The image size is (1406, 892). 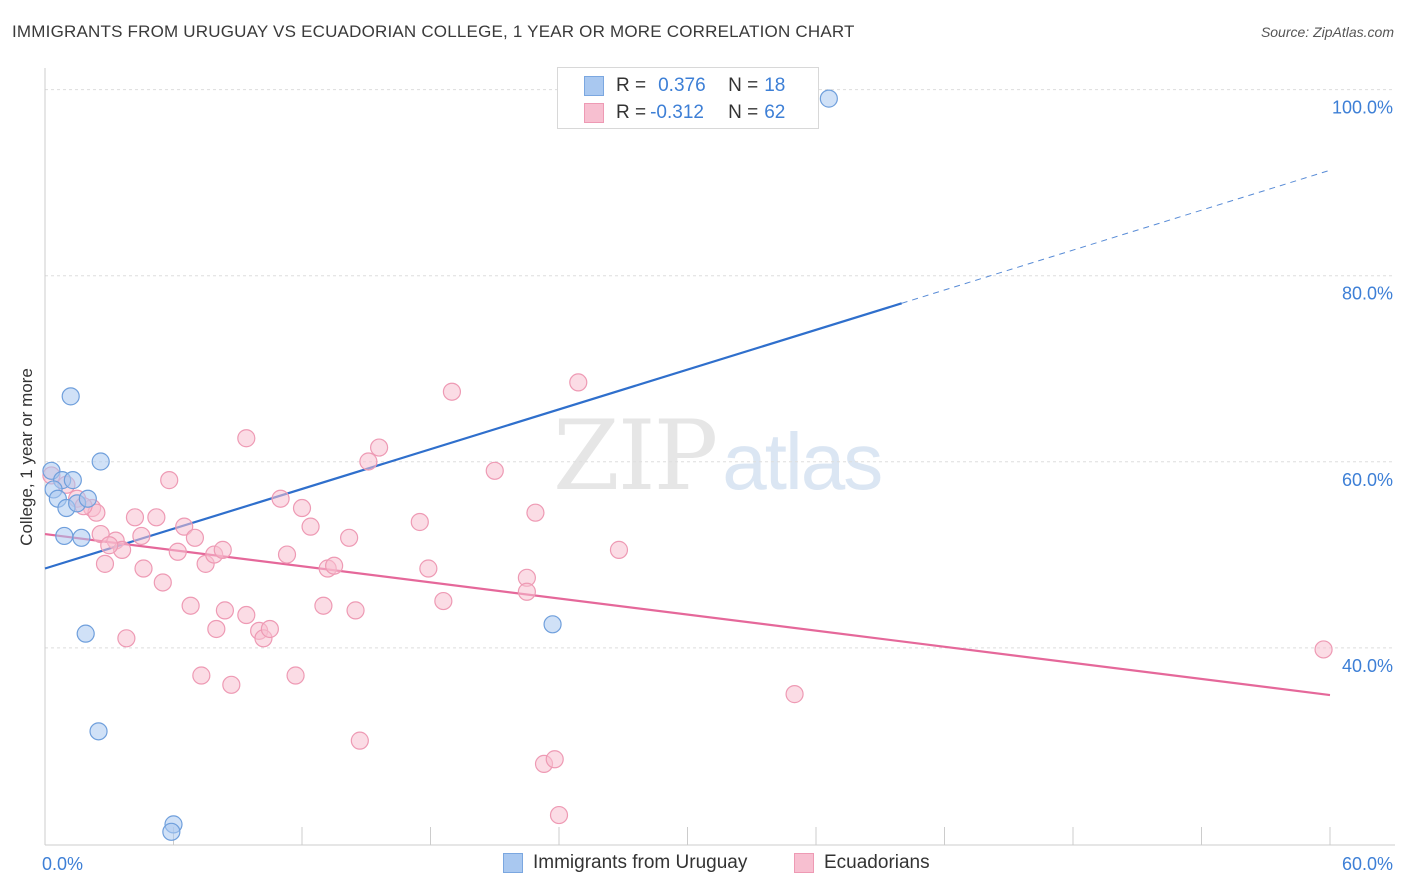 I want to click on series-legend: Immigrants from Uruguay Ecuadorians, so click(x=703, y=865).